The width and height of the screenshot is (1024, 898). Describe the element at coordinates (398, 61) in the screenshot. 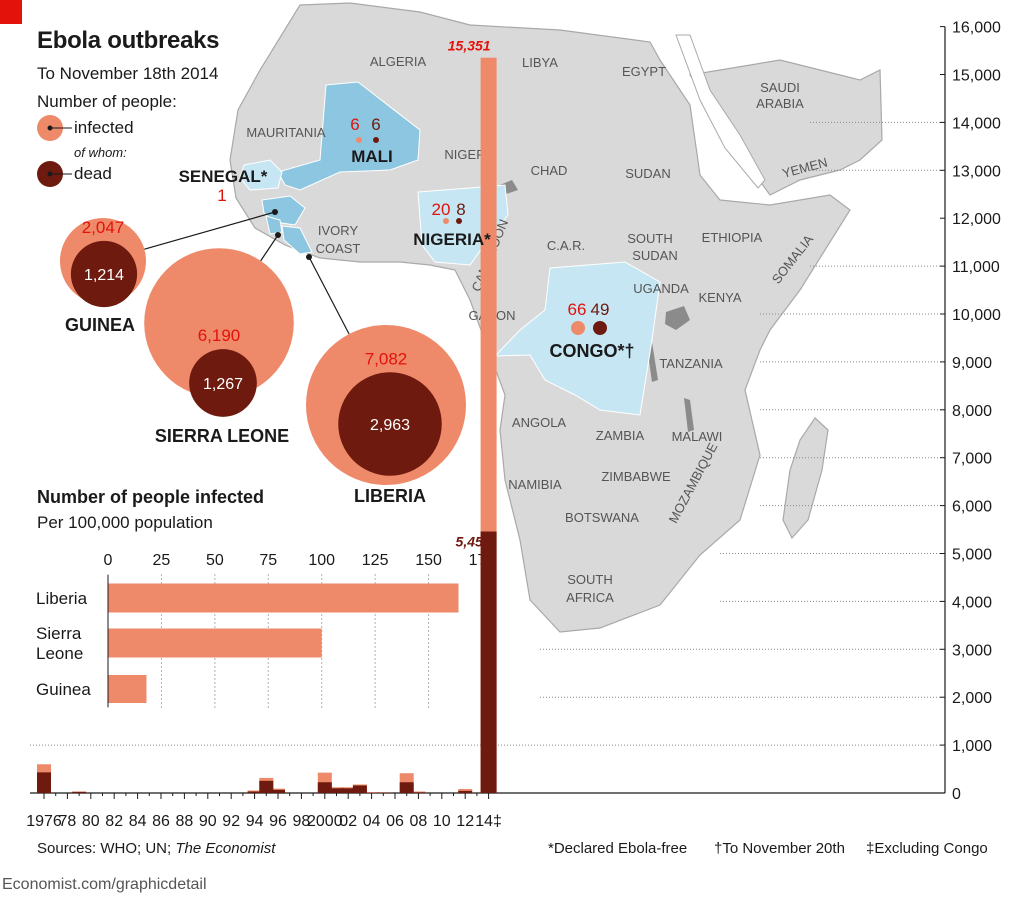

I see `country-name-algeria: ALGERIA` at that location.